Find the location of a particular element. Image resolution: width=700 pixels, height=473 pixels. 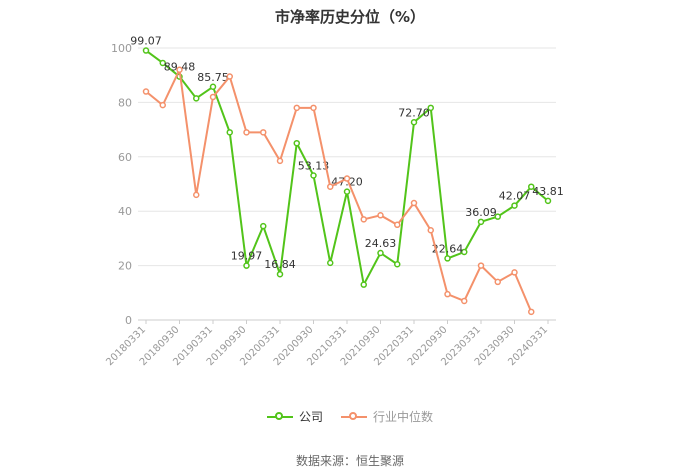

y-tick-label: 0 is located at coordinates (128, 320).